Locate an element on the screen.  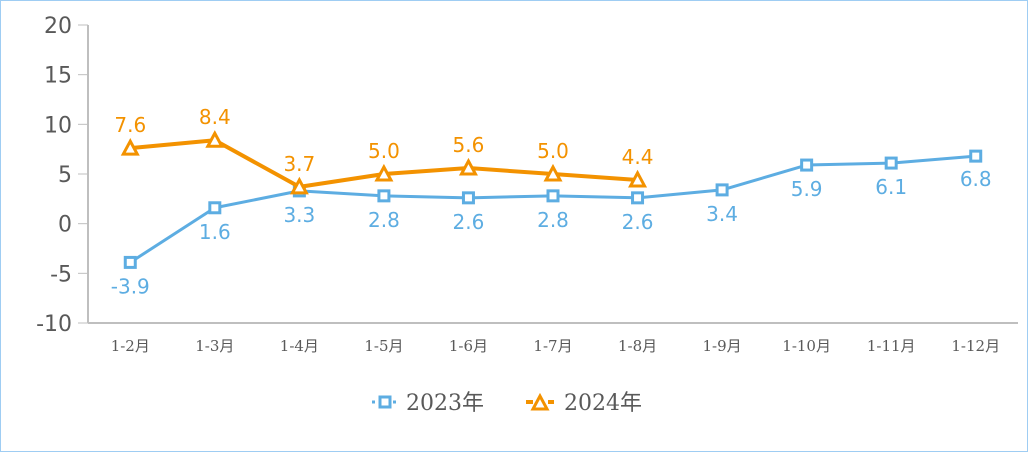
x-tick-label: 1-4月 is located at coordinates (299, 346).